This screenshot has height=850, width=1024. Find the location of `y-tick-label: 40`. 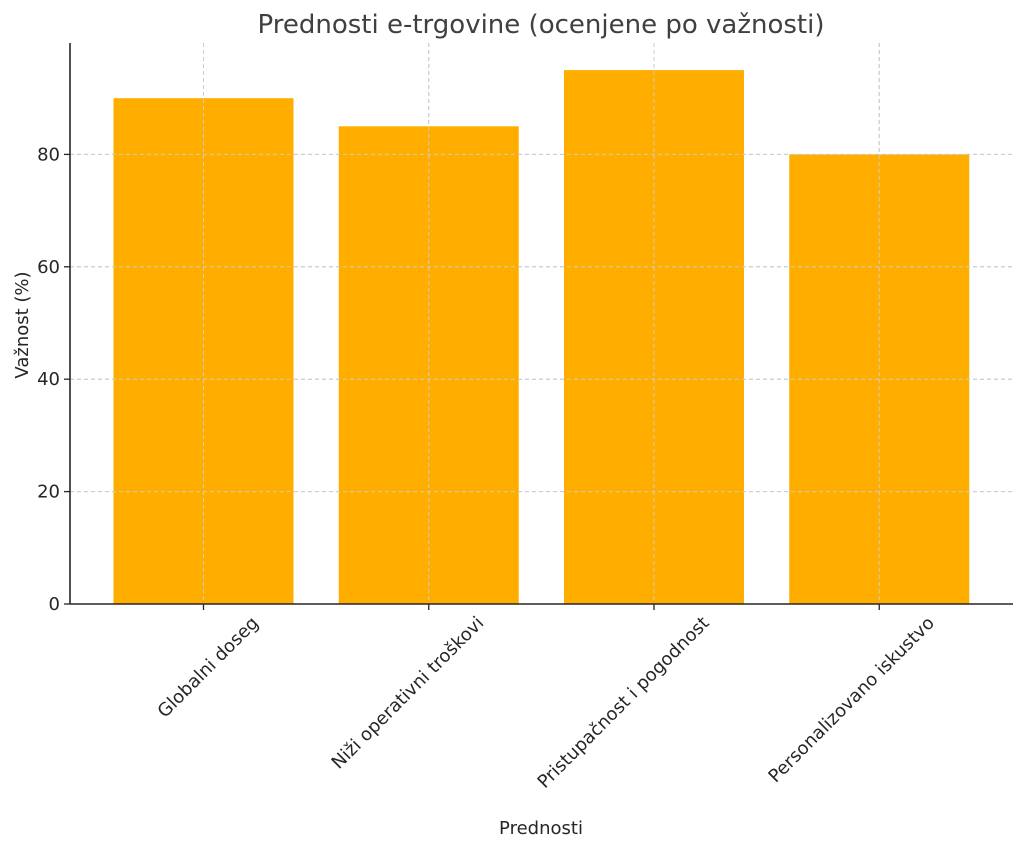

y-tick-label: 40 is located at coordinates (48, 379).